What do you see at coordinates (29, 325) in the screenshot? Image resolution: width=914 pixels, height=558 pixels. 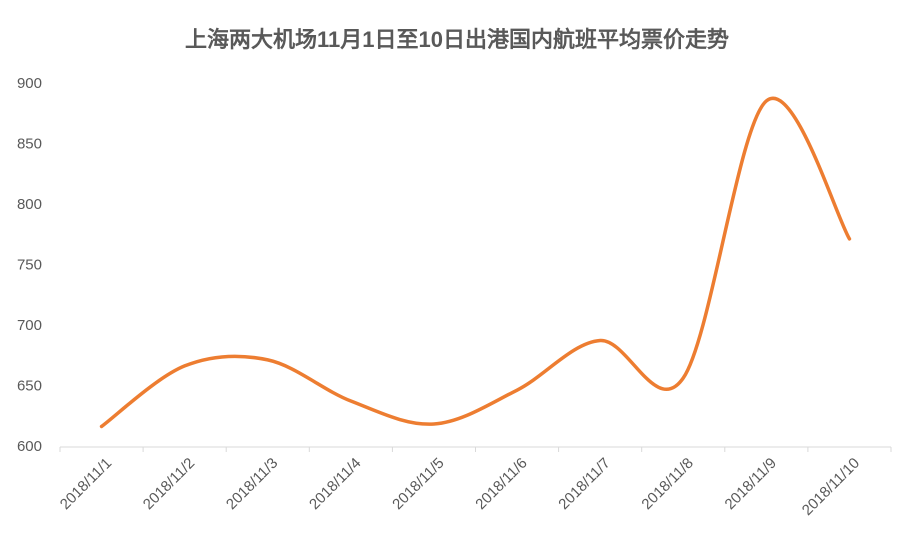 I see `y-tick-label: 700` at bounding box center [29, 325].